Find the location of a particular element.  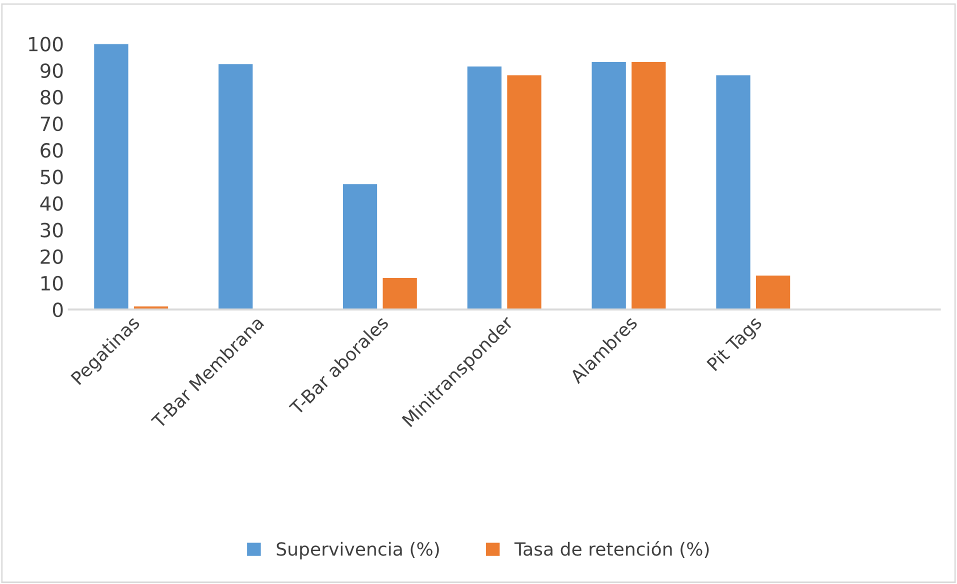

y-tick-label: 100 is located at coordinates (46, 44).